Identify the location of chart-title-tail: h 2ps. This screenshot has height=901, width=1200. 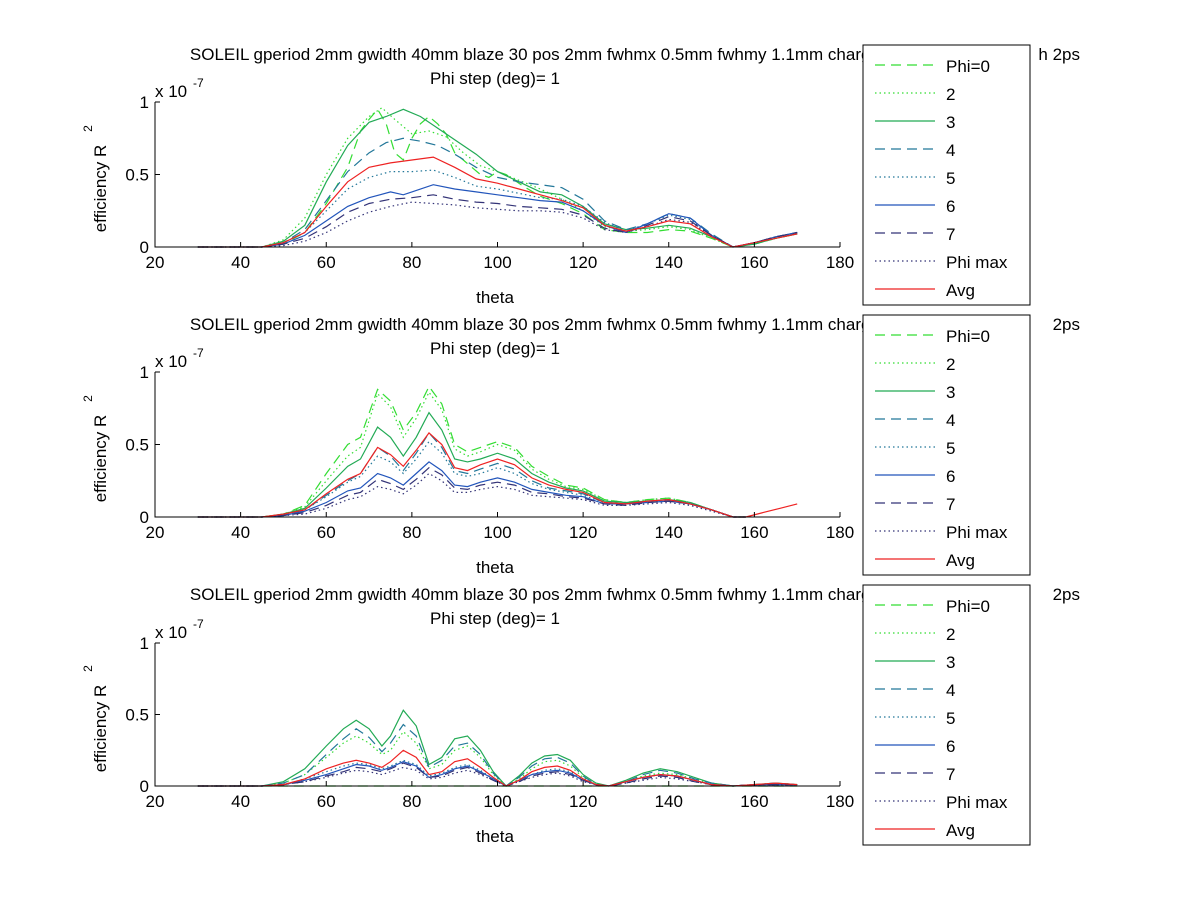
(1059, 54).